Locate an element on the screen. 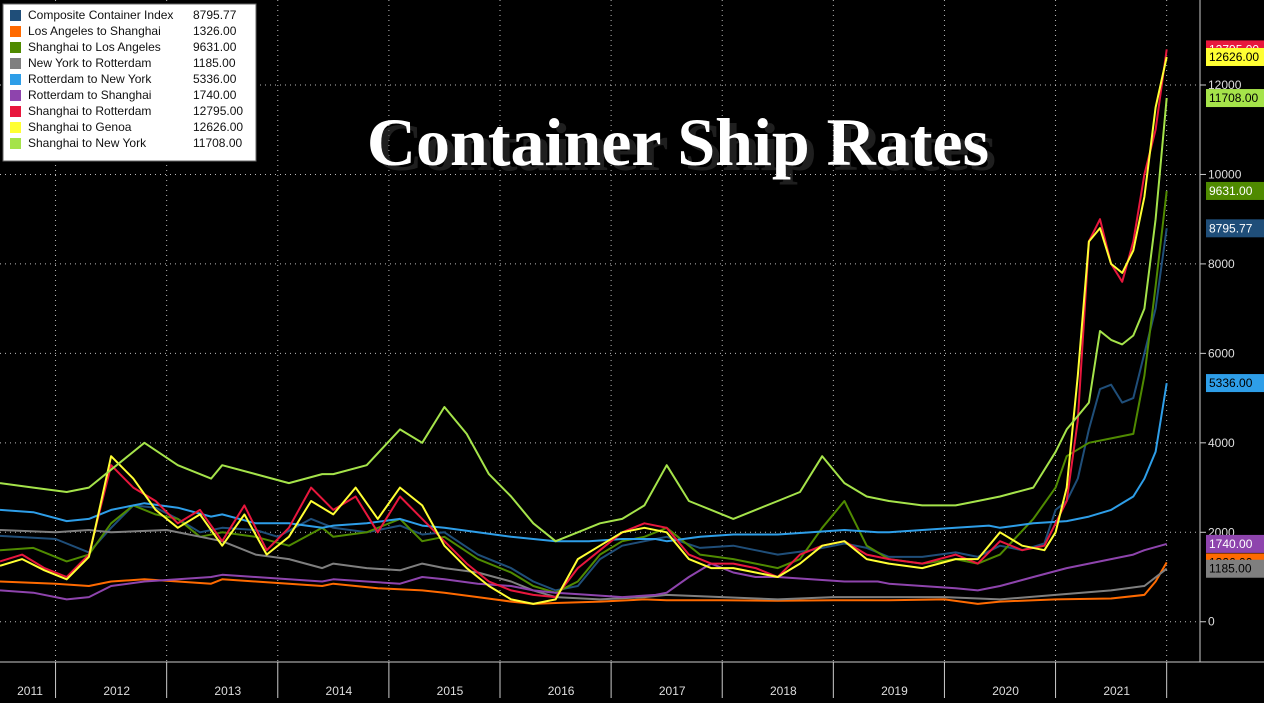 The image size is (1264, 703). legend-value: 11708.00 is located at coordinates (217, 143).